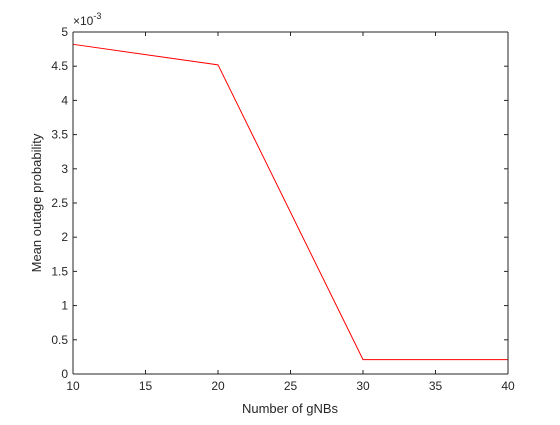 This screenshot has height=425, width=560. What do you see at coordinates (59, 340) in the screenshot?
I see `y-tick-label: 0.5` at bounding box center [59, 340].